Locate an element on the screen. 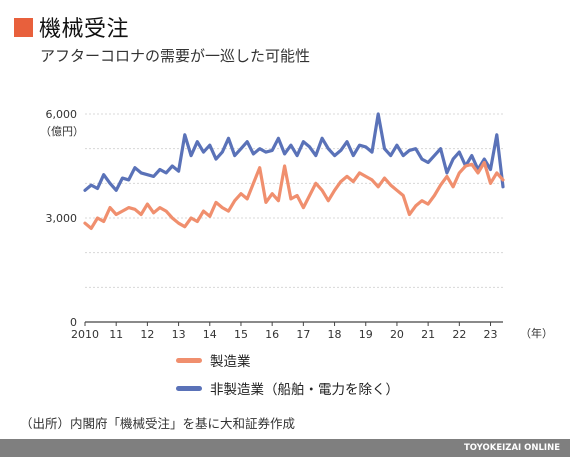 Image resolution: width=570 pixels, height=457 pixels. legend-item-manufacturing: 製造業 is located at coordinates (213, 360).